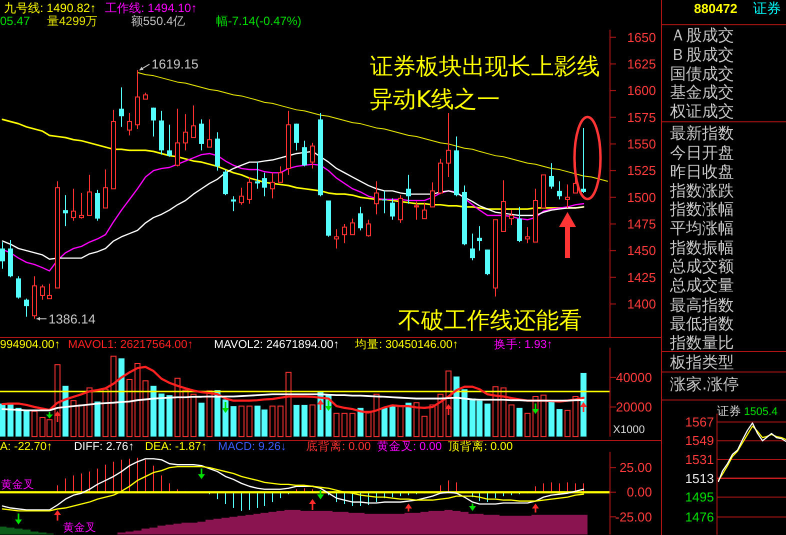 The width and height of the screenshot is (786, 535). Describe the element at coordinates (701, 110) in the screenshot. I see `text: 权证成交` at that location.